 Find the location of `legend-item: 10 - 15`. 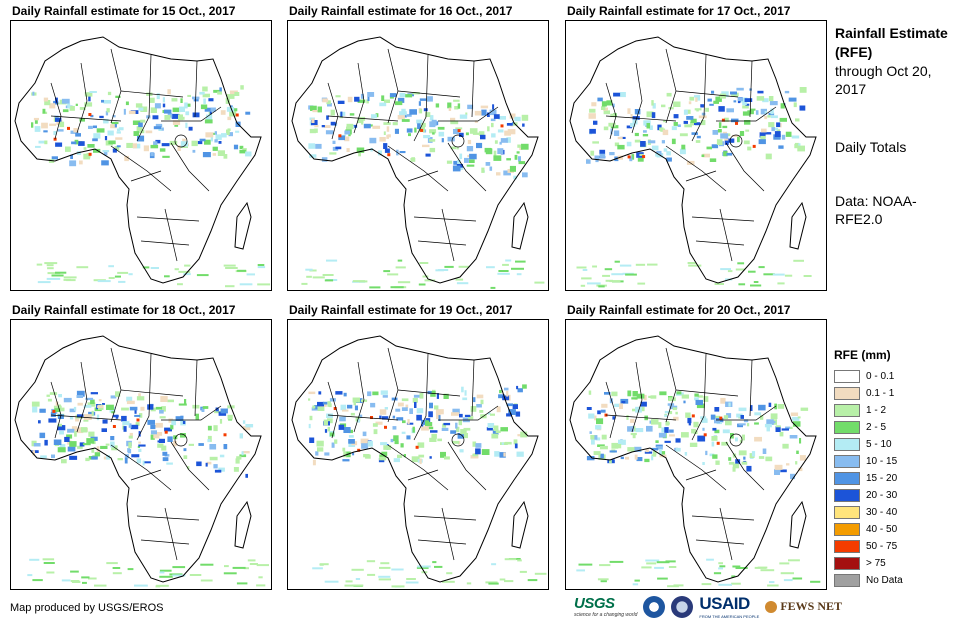

legend-item: 10 - 15 is located at coordinates (894, 461).